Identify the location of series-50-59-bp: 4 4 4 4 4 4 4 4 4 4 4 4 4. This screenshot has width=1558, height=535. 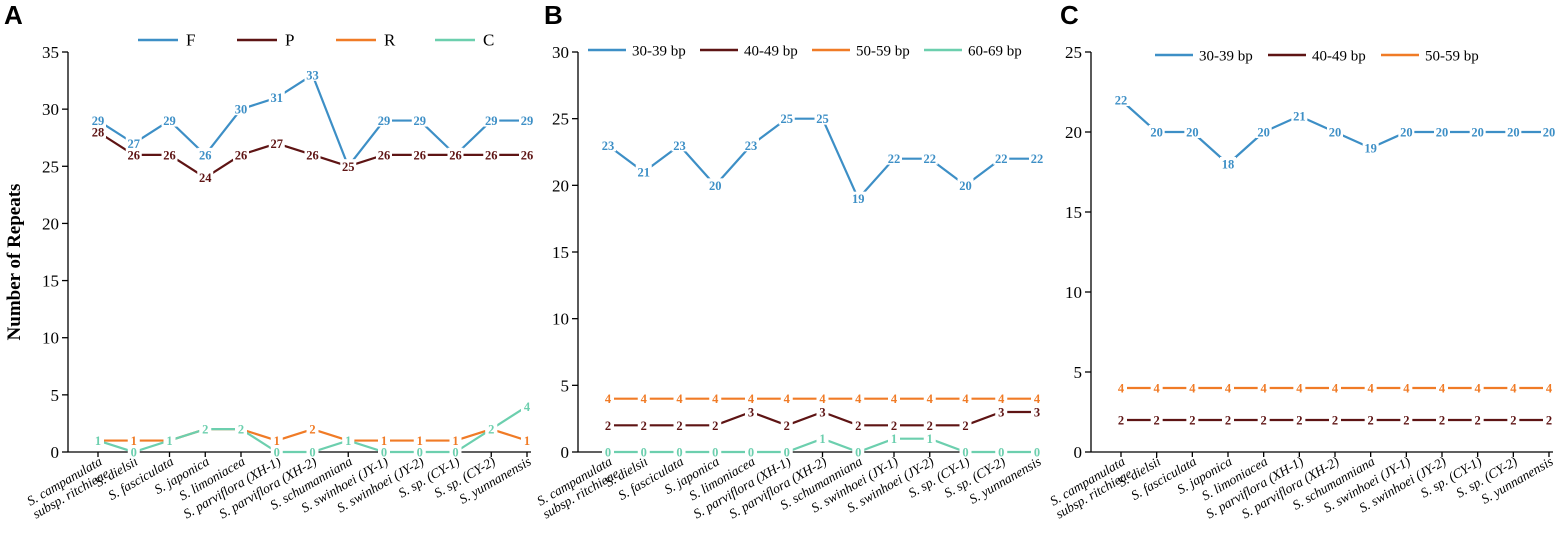
(1335, 388).